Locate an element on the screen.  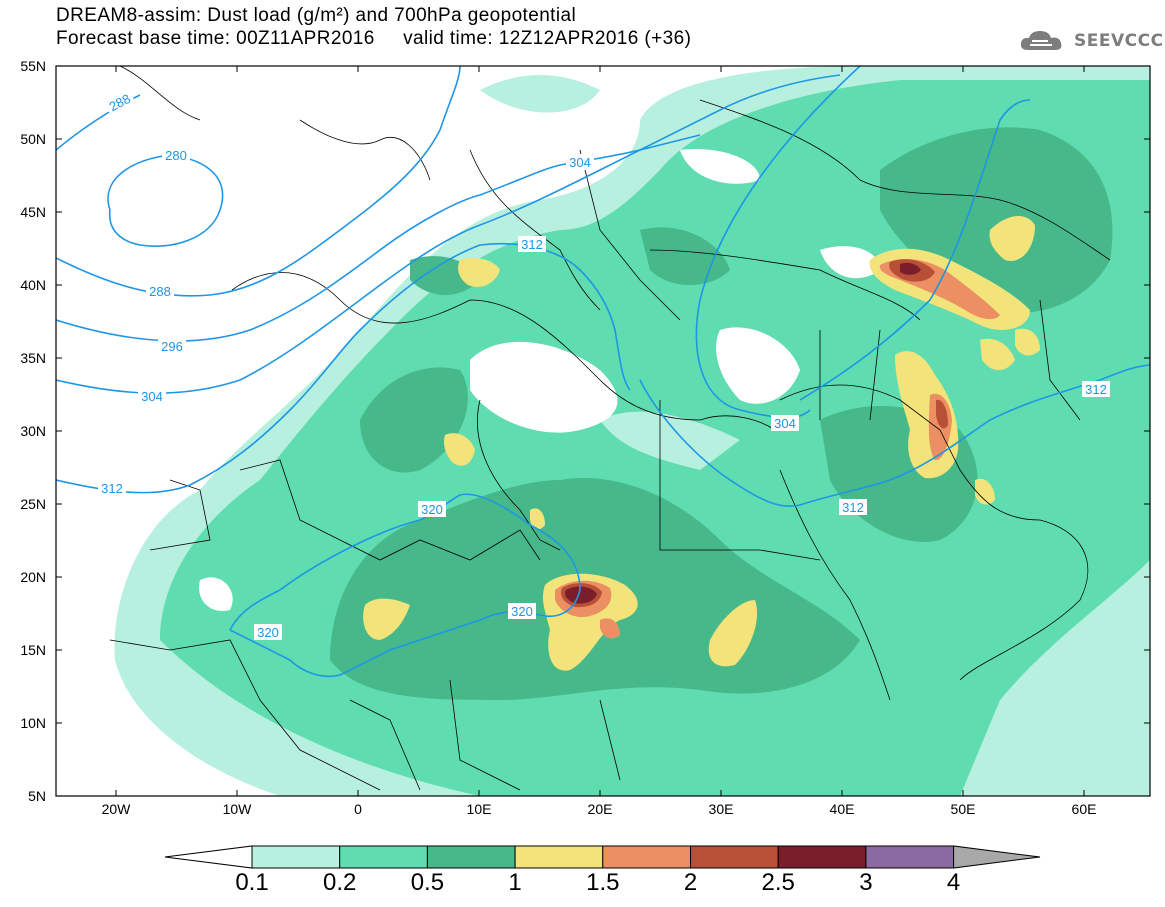
colorbar-tick-label: 1 is located at coordinates (515, 882).